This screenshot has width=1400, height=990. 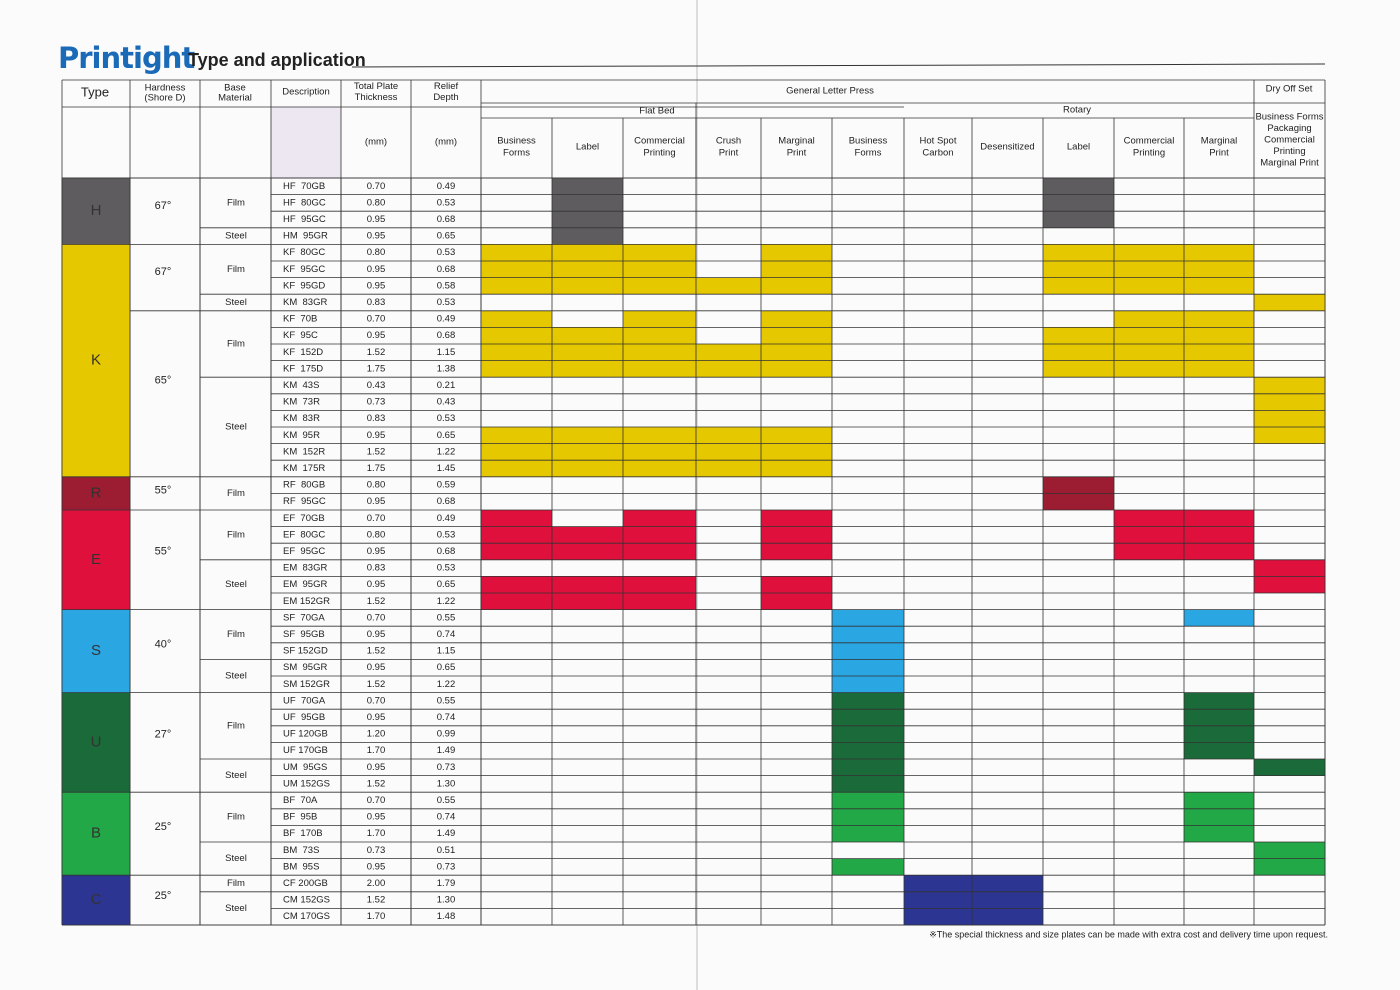 I want to click on description: HF 95GC, so click(x=304, y=219).